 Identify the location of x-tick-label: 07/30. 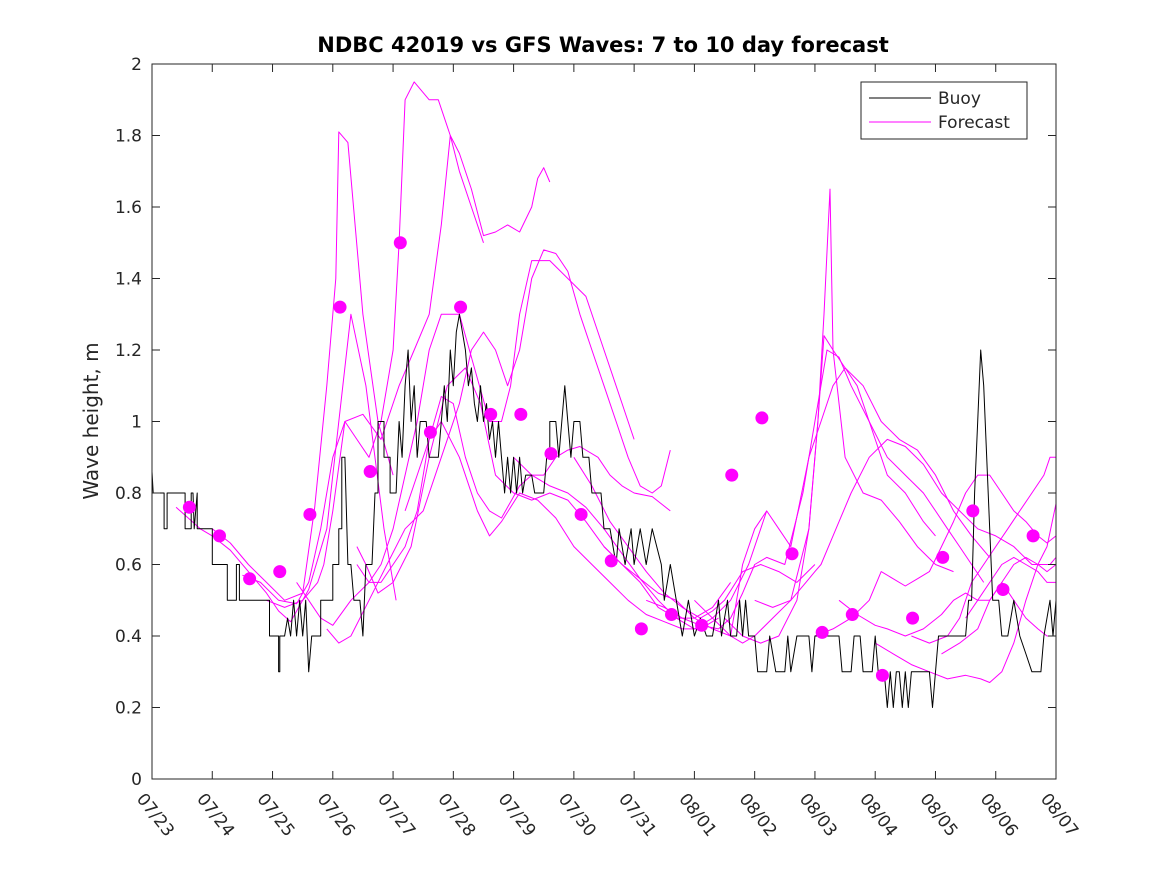
(577, 815).